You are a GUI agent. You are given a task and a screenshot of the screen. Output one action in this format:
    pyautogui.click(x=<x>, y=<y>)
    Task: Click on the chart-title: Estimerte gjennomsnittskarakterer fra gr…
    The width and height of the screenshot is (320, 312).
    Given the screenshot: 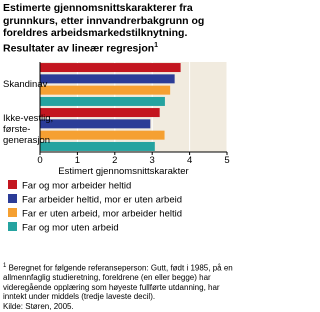 What is the action you would take?
    pyautogui.click(x=104, y=28)
    